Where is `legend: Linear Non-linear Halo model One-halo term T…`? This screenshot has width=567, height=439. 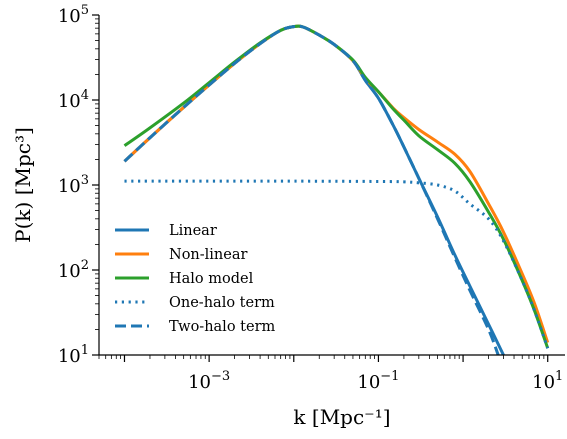 legend: Linear Non-linear Halo model One-halo term T… is located at coordinates (195, 279).